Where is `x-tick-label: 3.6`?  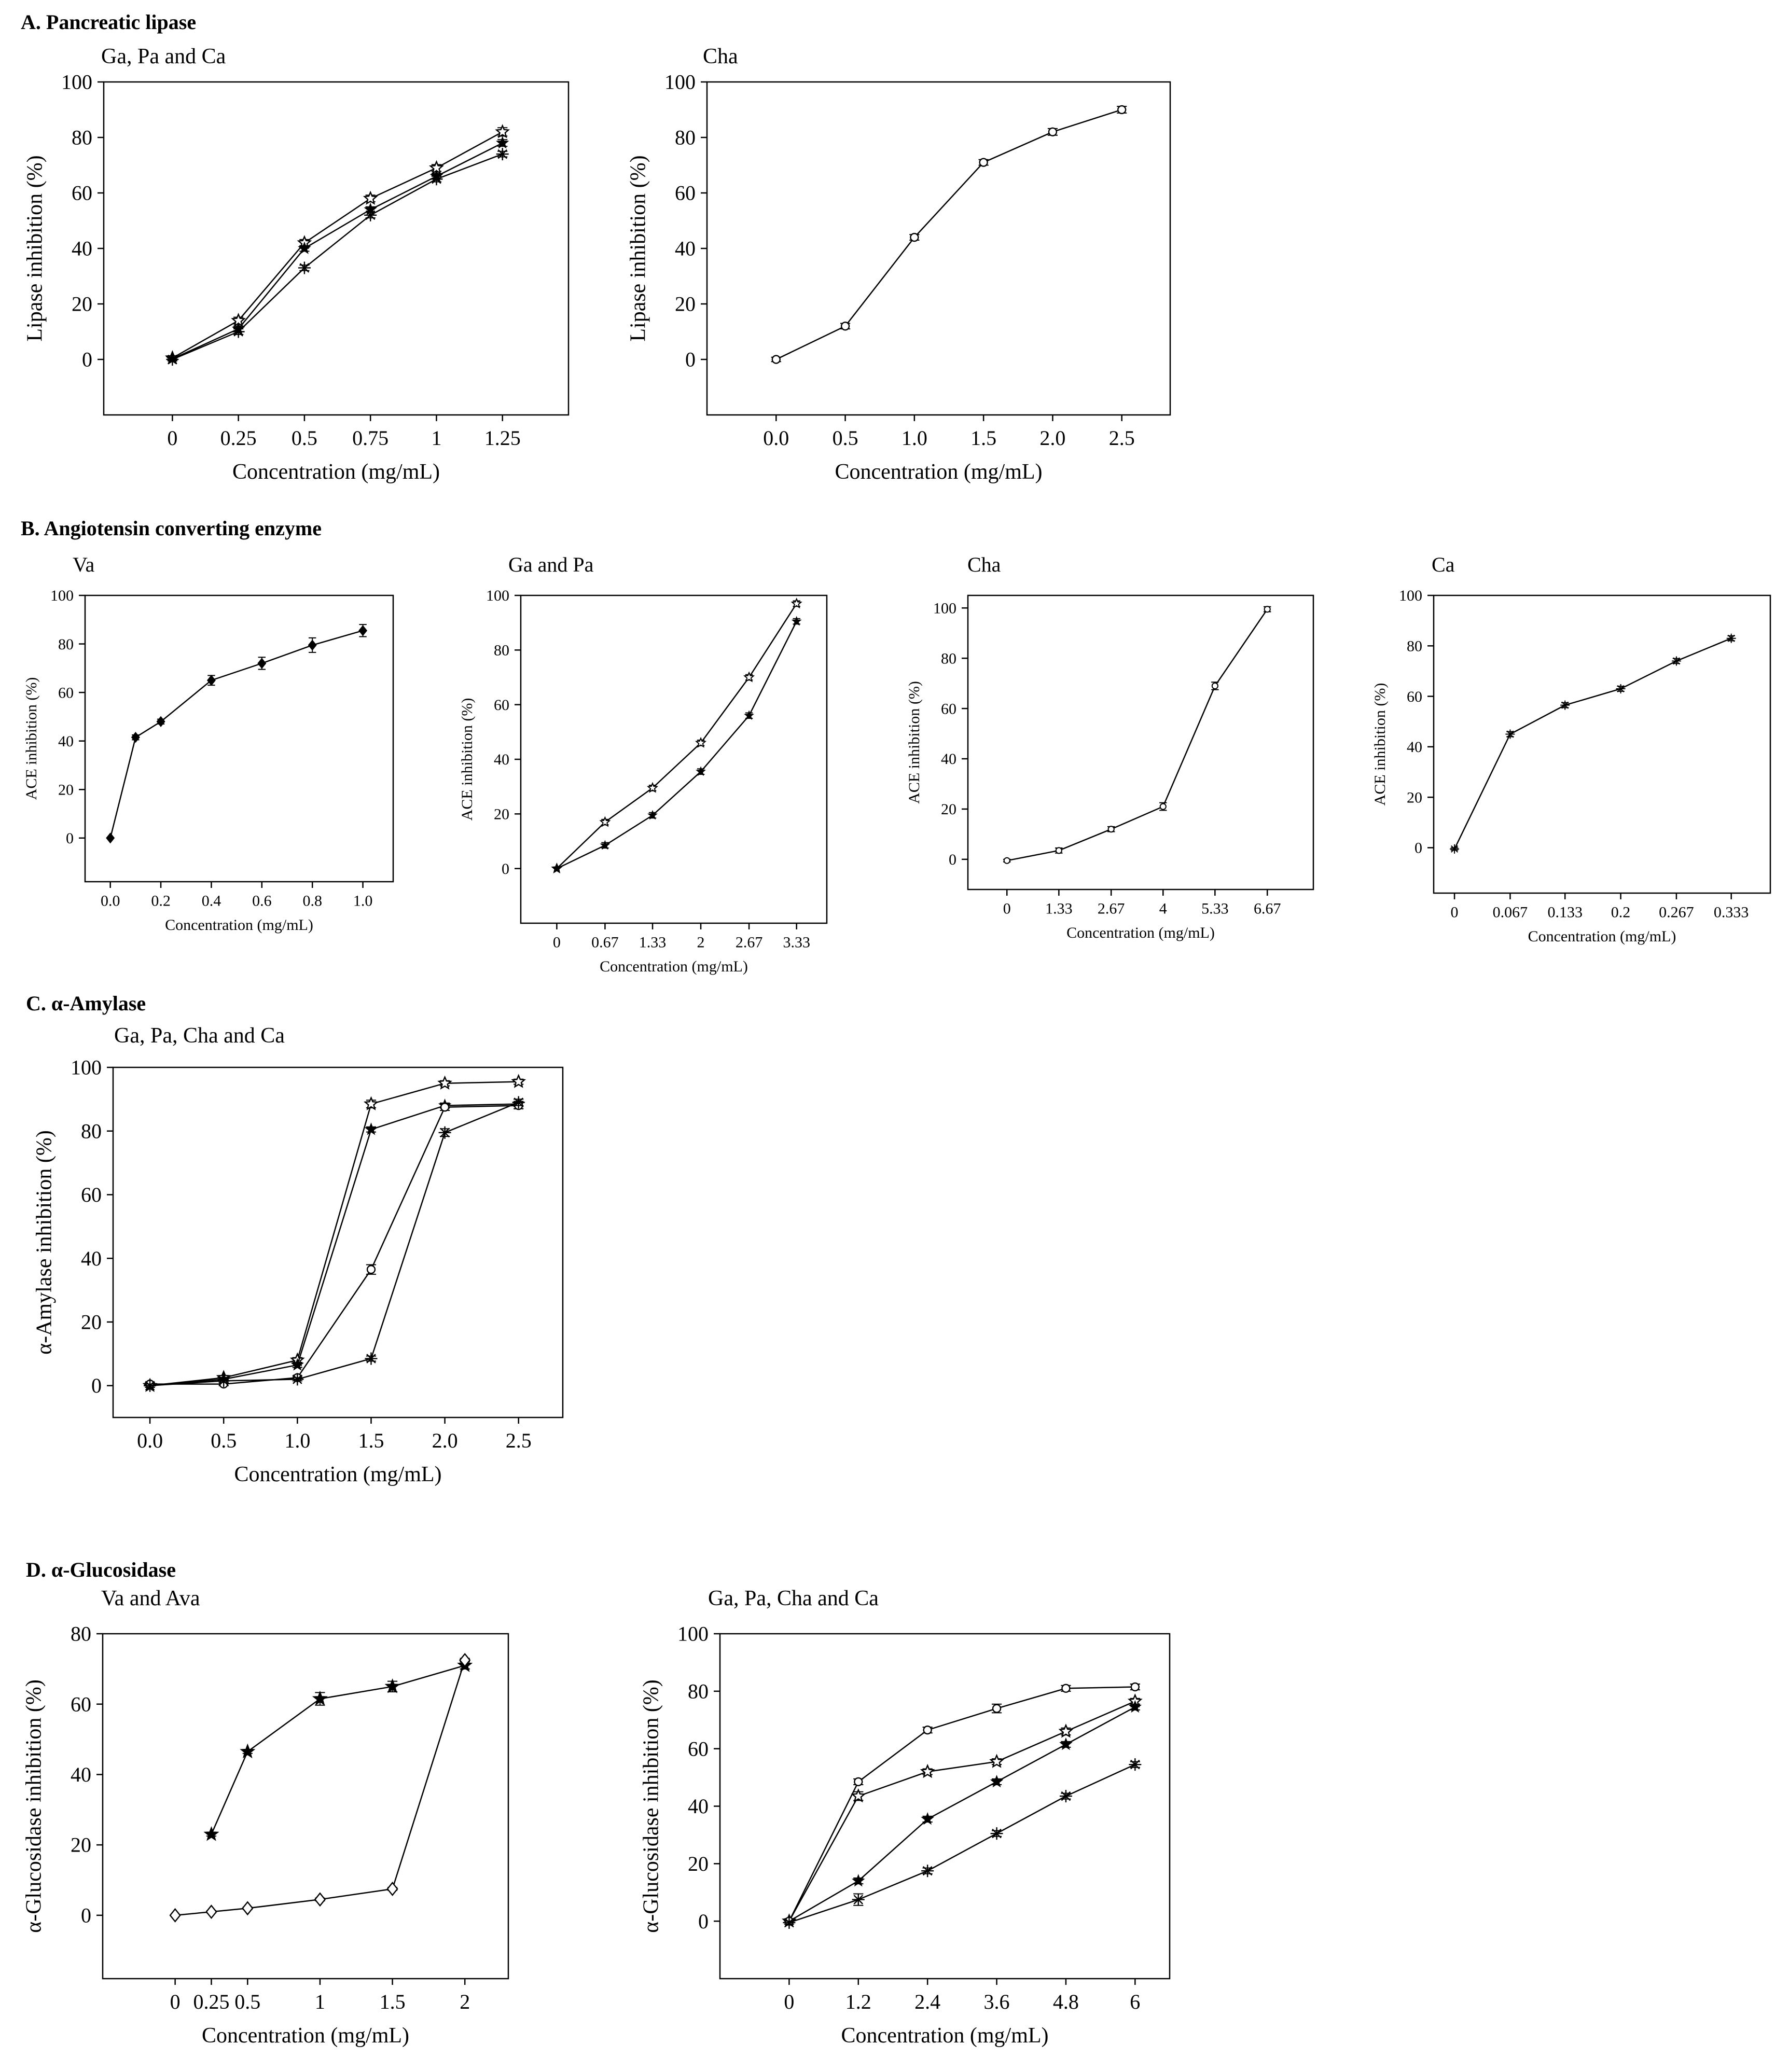 x-tick-label: 3.6 is located at coordinates (997, 2001).